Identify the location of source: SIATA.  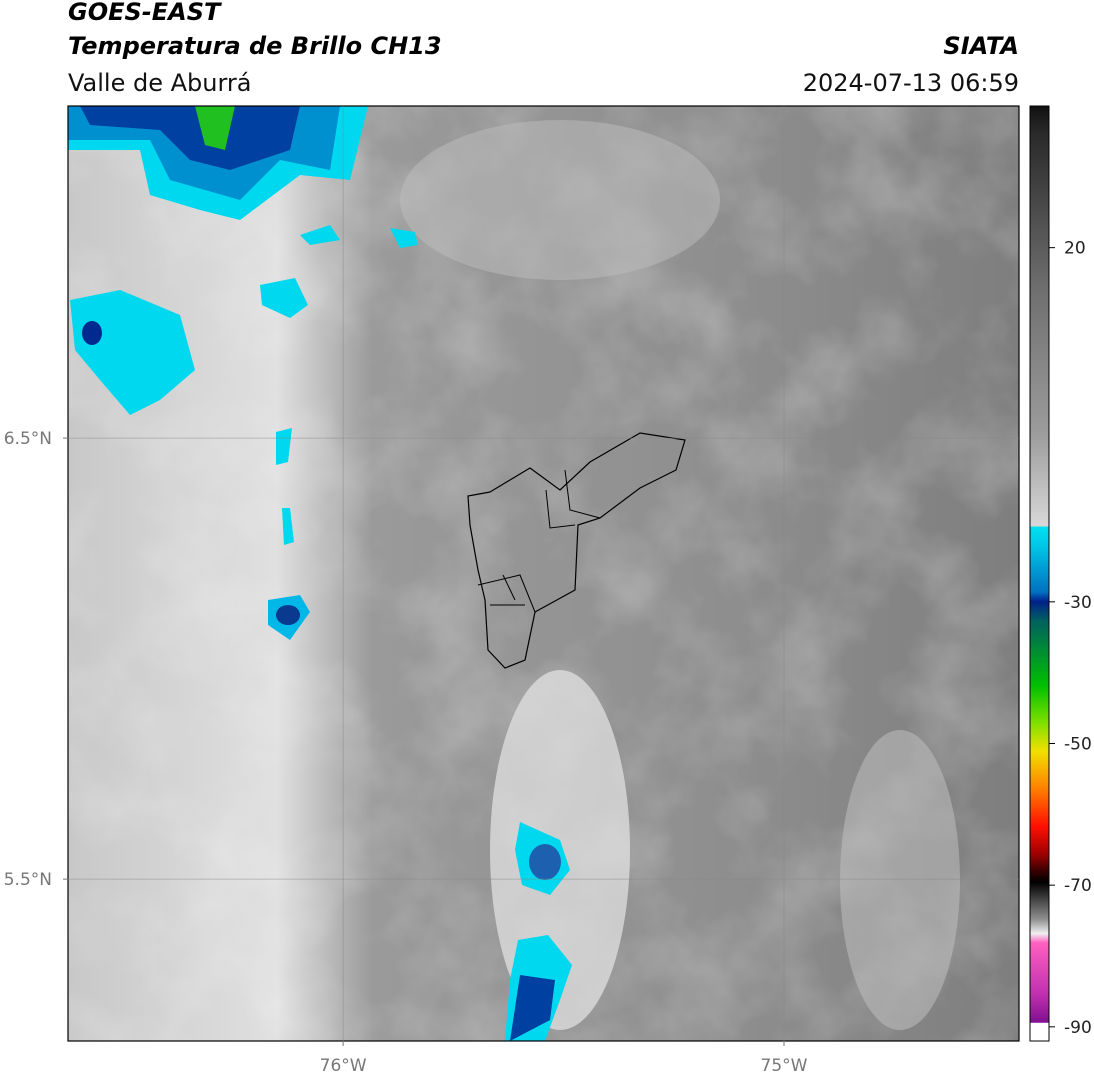
(981, 46).